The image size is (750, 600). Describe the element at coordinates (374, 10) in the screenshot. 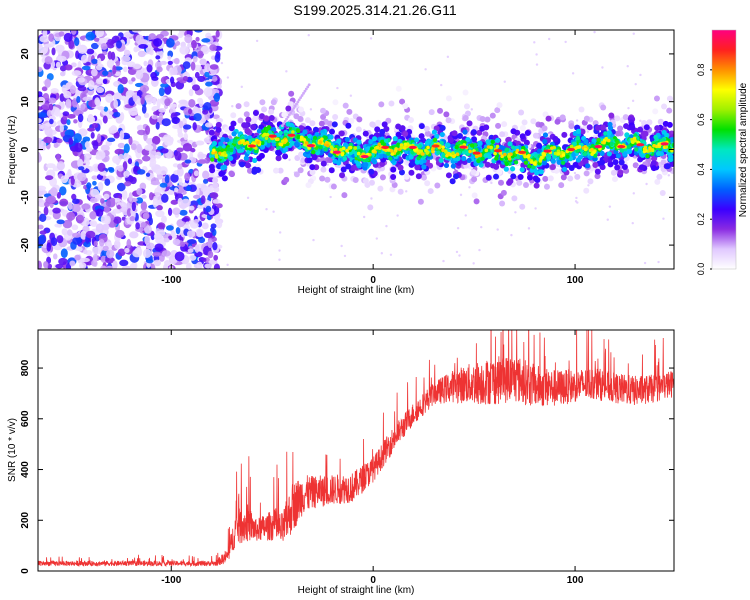

I see `figure-title: S199.2025.314.21.26.G11` at that location.